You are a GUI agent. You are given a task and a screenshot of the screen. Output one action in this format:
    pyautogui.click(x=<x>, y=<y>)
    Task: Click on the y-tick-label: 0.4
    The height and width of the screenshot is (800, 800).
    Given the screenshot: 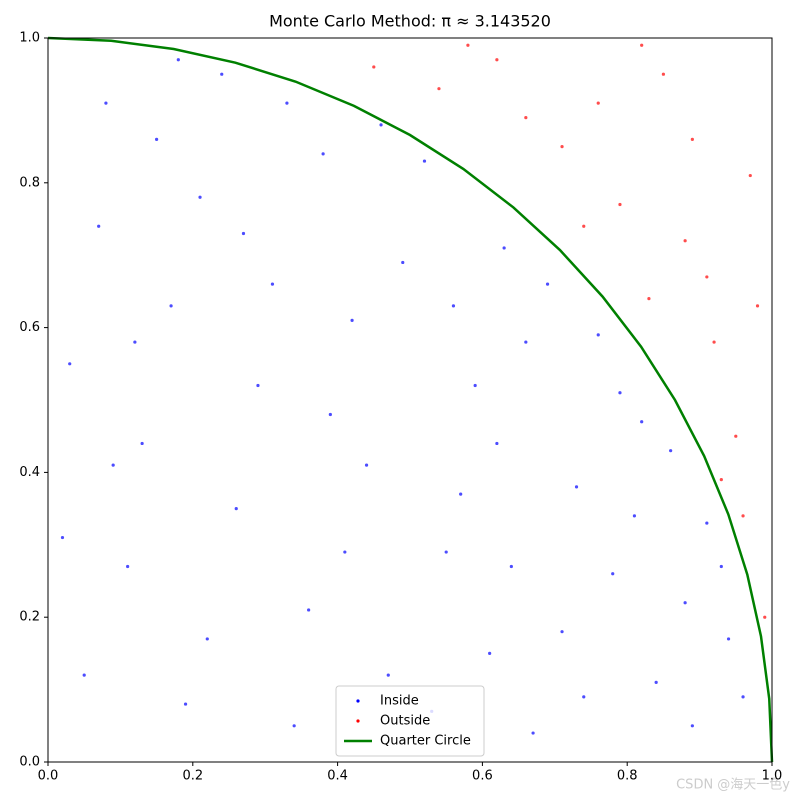 What is the action you would take?
    pyautogui.click(x=29, y=472)
    